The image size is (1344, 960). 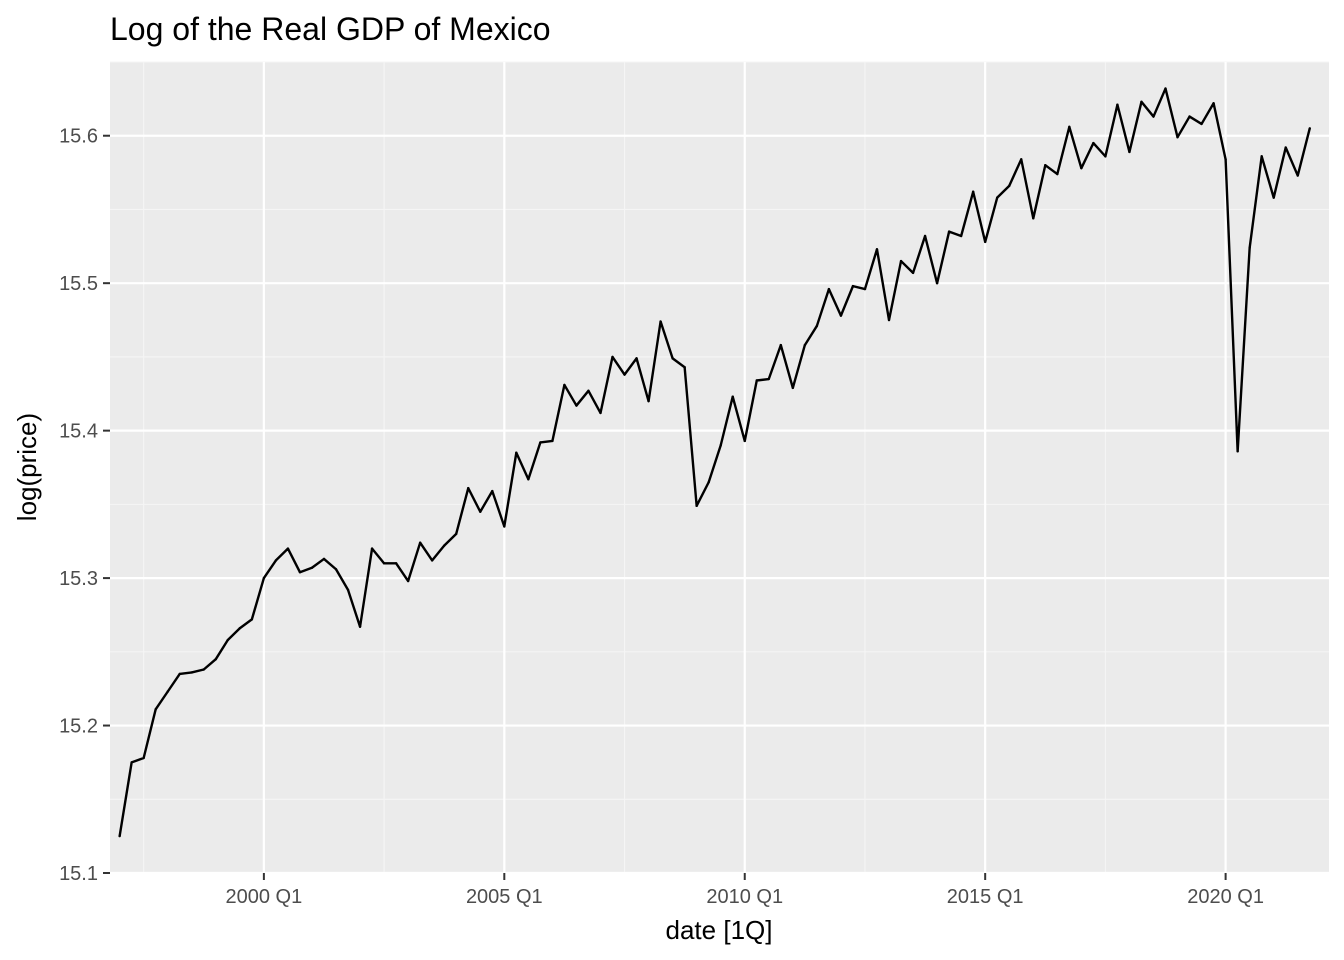 I want to click on y-tick-label: 15.5, so click(x=78, y=284).